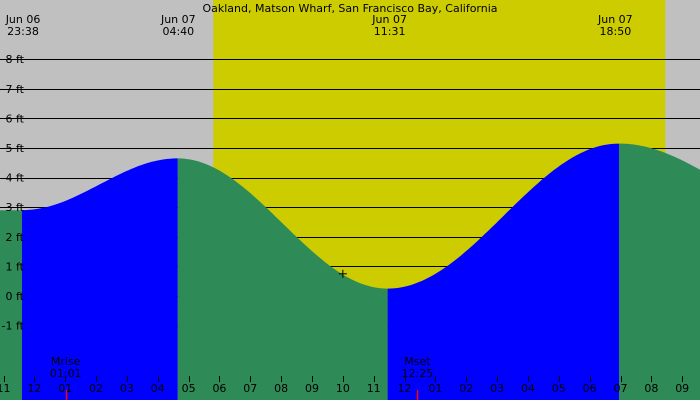  I want to click on sun-marker-date: Jun 06, so click(23, 19).